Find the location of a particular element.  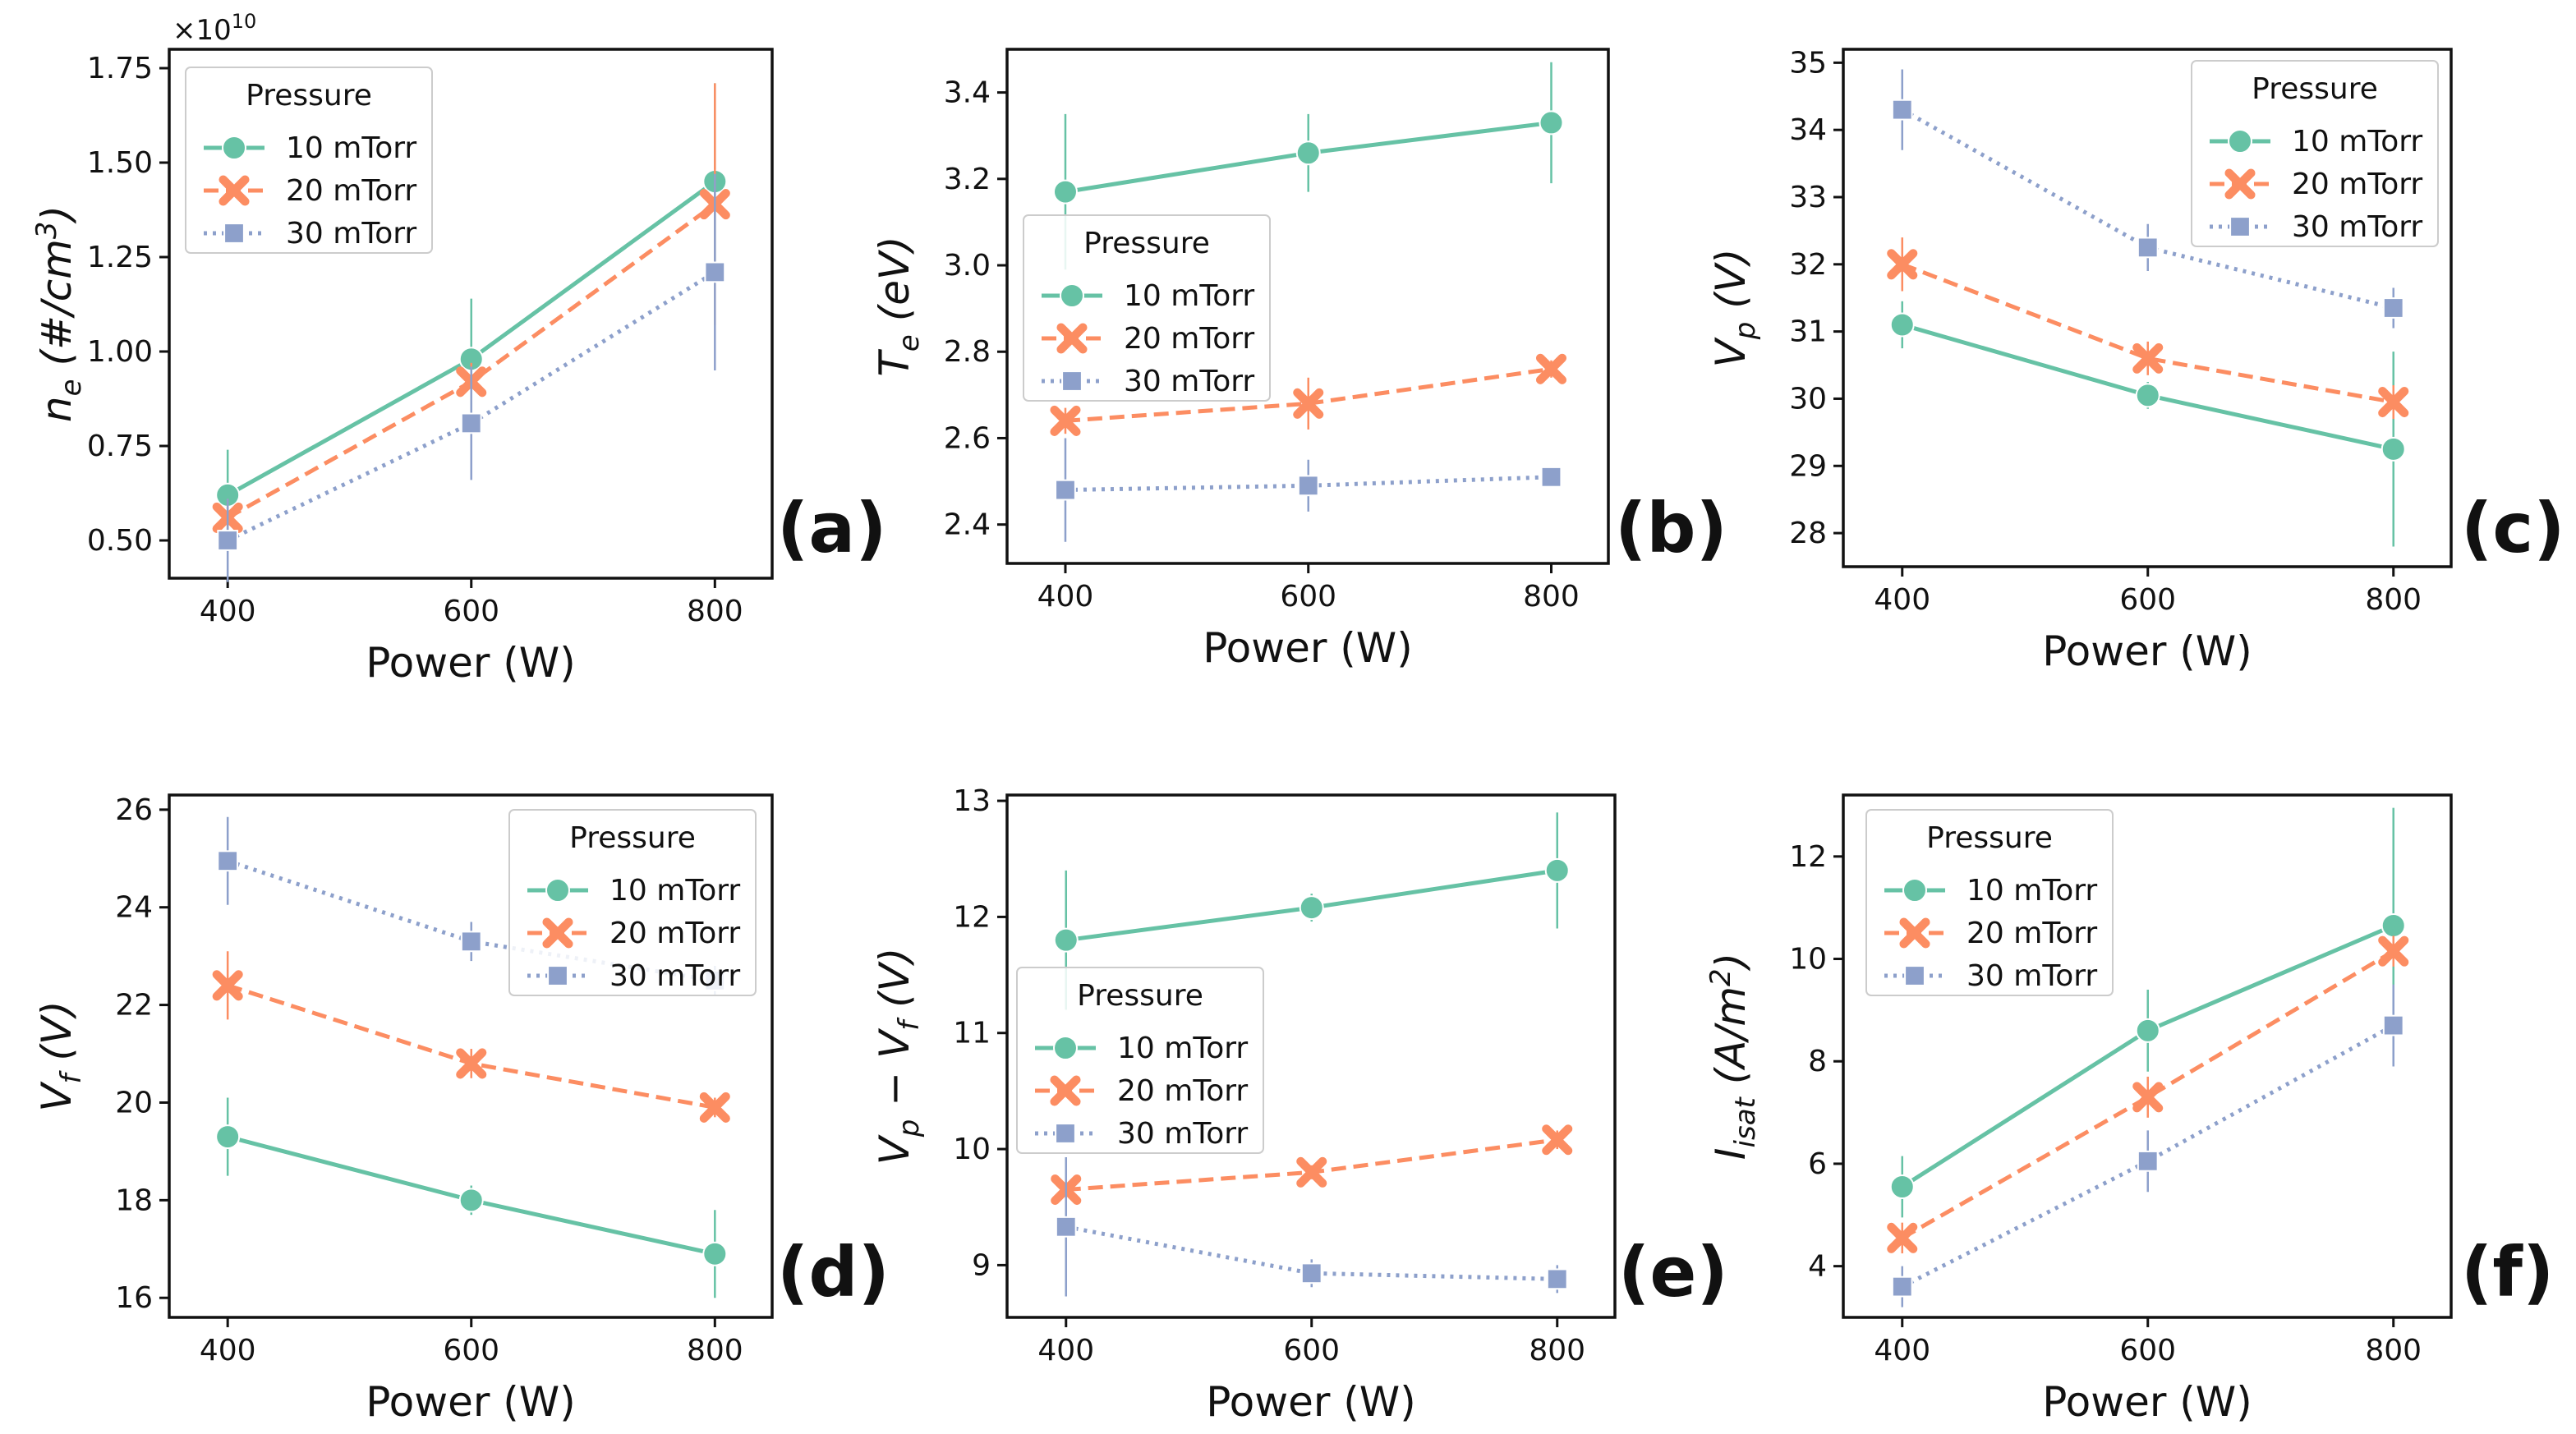

y-tick-label: 20 is located at coordinates (134, 1102).